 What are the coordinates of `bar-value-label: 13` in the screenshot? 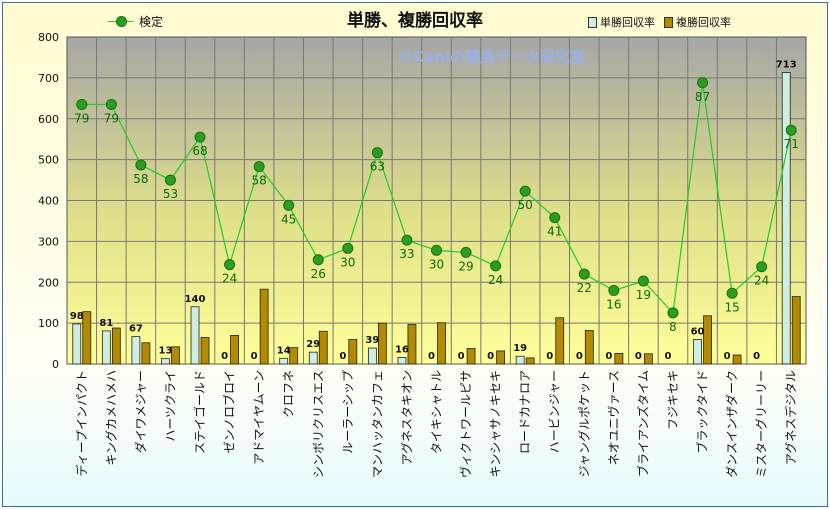 It's located at (165, 351).